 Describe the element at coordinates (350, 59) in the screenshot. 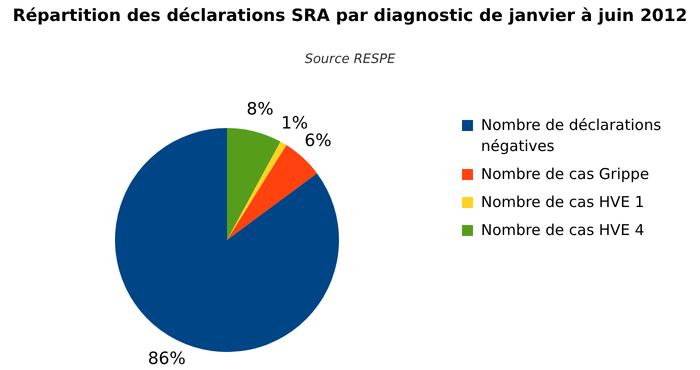

I see `chart-subtitle: Source RESPE` at that location.